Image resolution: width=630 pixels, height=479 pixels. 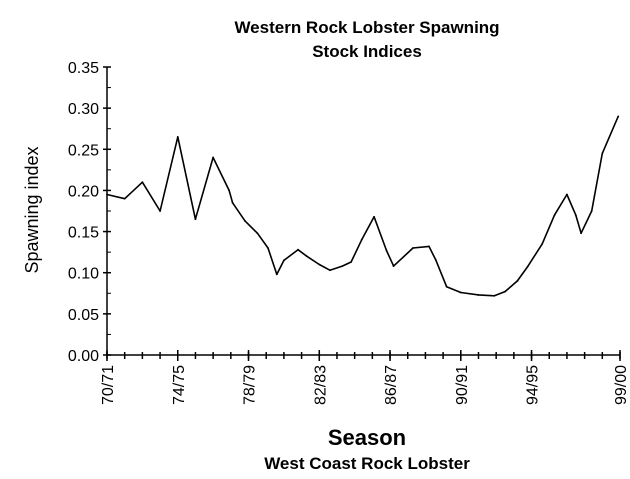 I want to click on chart-title-line-1: Western Rock Lobster Spawning, so click(x=366, y=27).